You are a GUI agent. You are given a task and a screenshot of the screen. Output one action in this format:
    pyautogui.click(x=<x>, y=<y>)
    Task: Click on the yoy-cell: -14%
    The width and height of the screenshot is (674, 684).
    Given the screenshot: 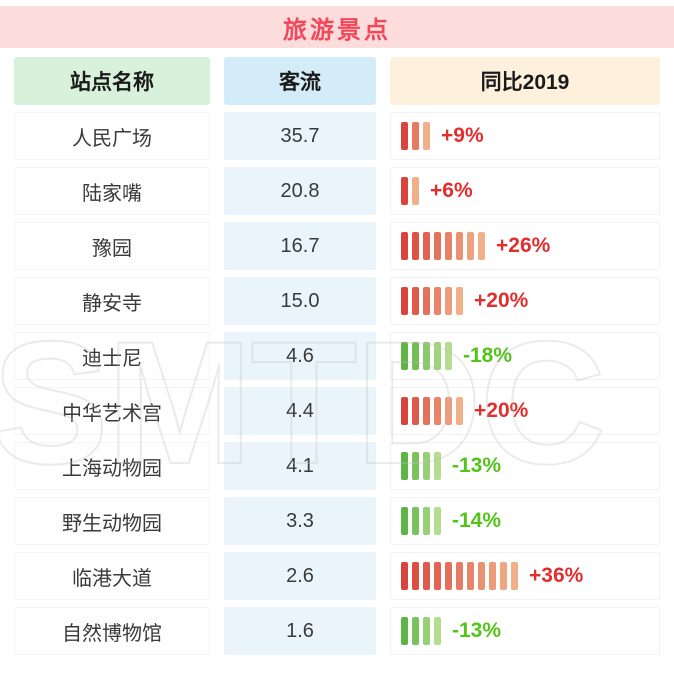 What is the action you would take?
    pyautogui.click(x=525, y=521)
    